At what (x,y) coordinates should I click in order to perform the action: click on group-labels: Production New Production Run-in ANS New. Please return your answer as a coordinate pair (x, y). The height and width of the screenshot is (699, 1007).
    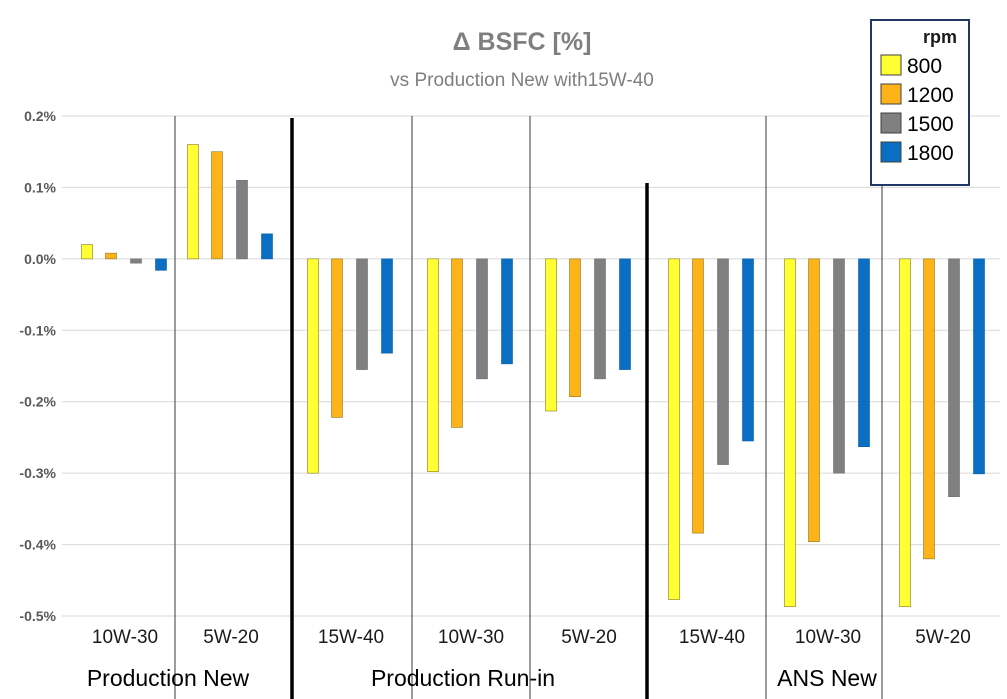
    Looking at the image, I should click on (482, 678).